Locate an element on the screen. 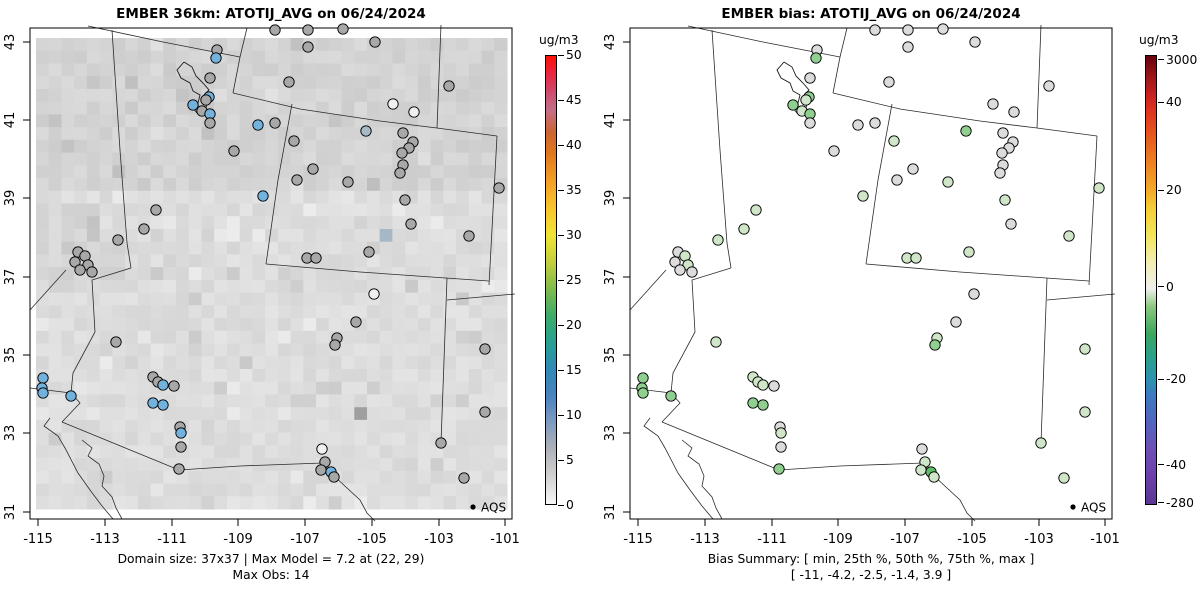 This screenshot has width=1200, height=600. colorbar-tick-mark is located at coordinates (561, 280).